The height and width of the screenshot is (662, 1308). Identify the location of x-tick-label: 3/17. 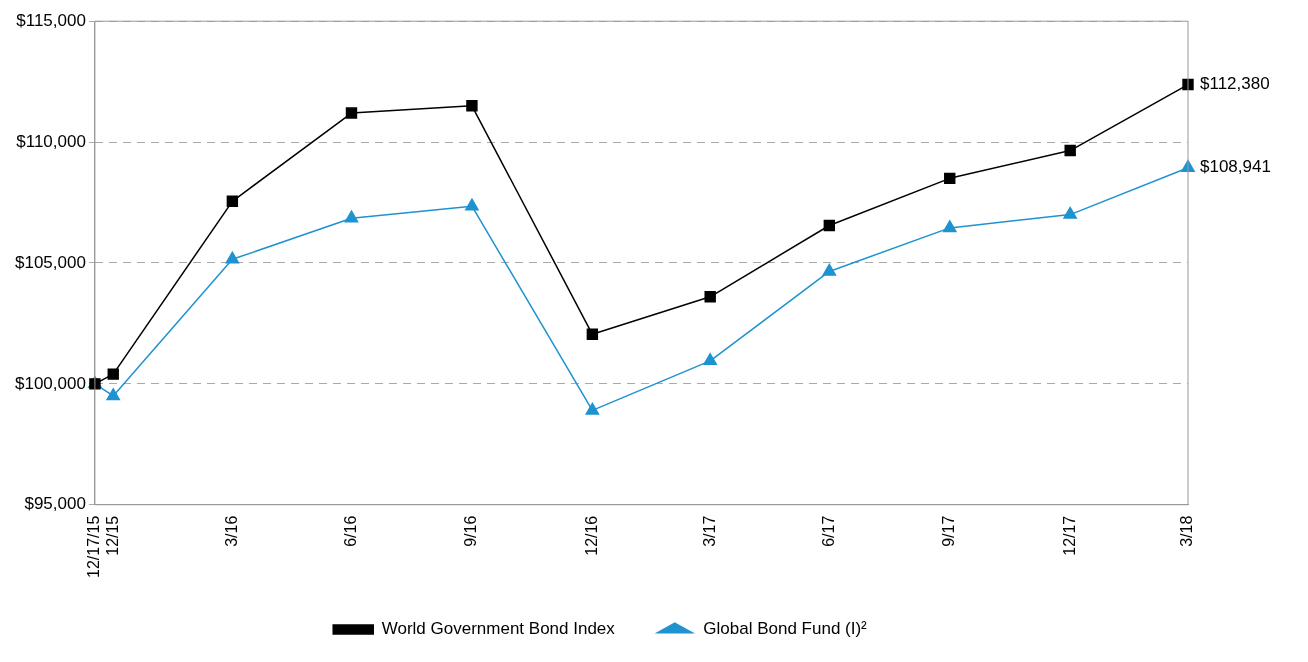
(709, 531).